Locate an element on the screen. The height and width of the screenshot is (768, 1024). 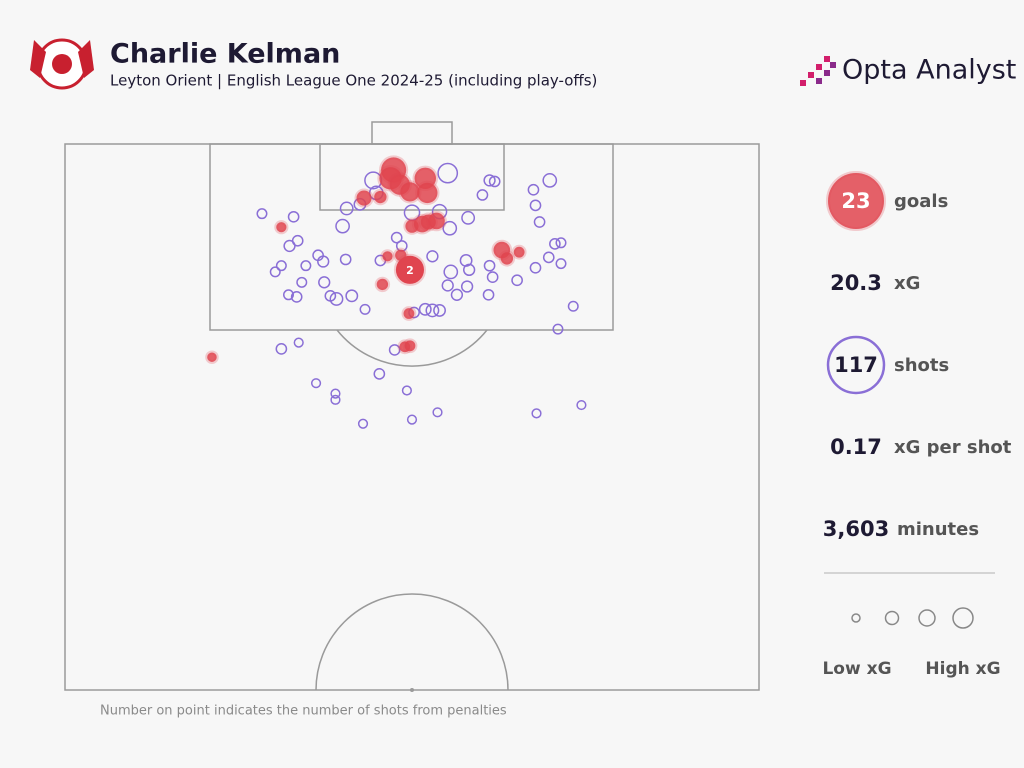
stat-value: 3,603 is located at coordinates (856, 529).